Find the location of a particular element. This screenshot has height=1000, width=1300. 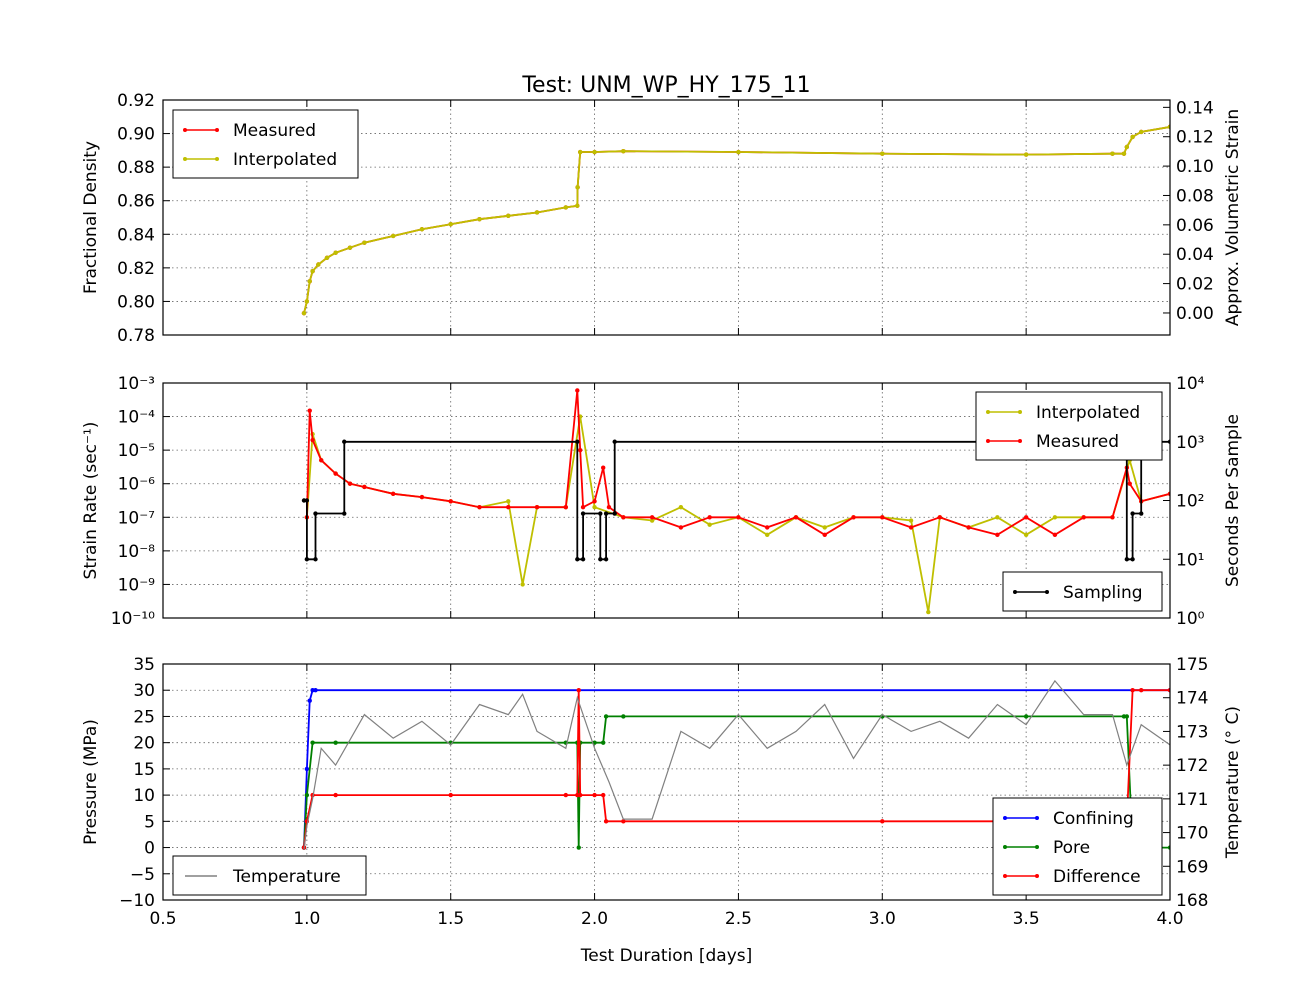

legend-box is located at coordinates (265, 144).